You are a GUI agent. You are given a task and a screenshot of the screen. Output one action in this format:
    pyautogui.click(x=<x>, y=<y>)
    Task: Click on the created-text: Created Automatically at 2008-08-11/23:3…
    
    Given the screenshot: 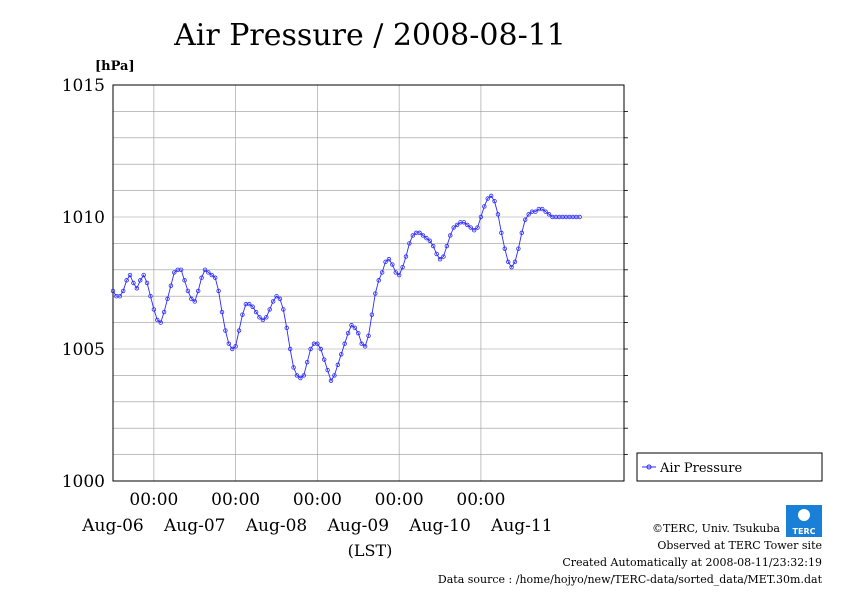 What is the action you would take?
    pyautogui.click(x=692, y=562)
    